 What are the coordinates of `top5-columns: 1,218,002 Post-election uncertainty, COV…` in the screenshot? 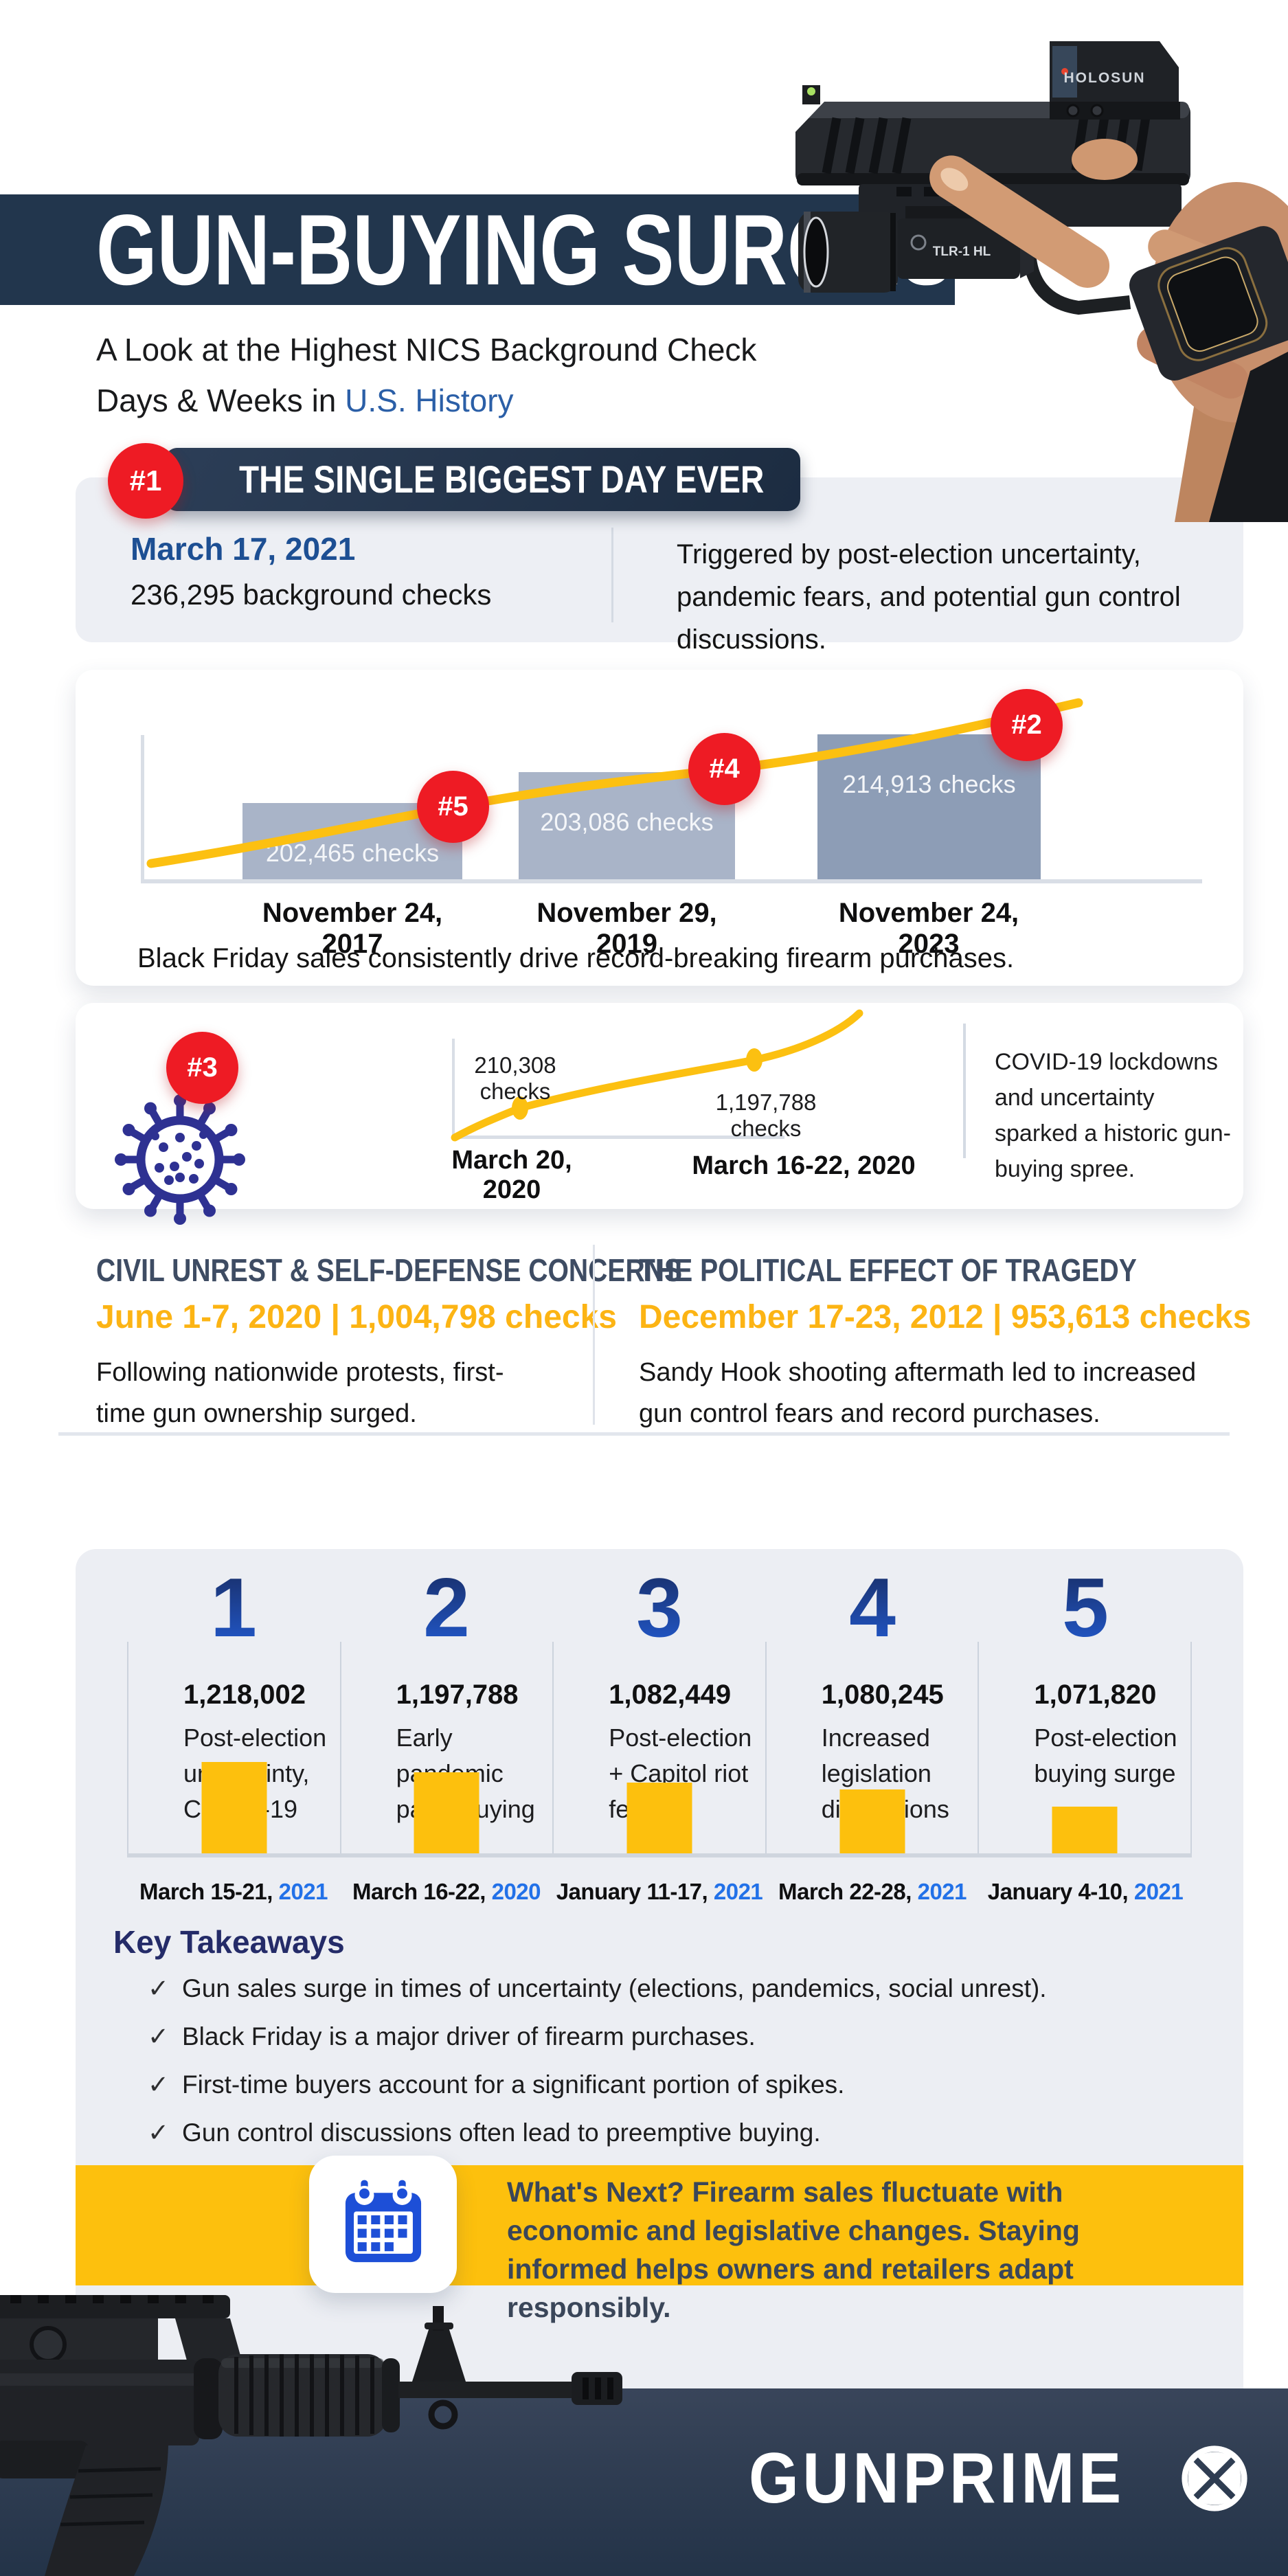 It's located at (659, 1748).